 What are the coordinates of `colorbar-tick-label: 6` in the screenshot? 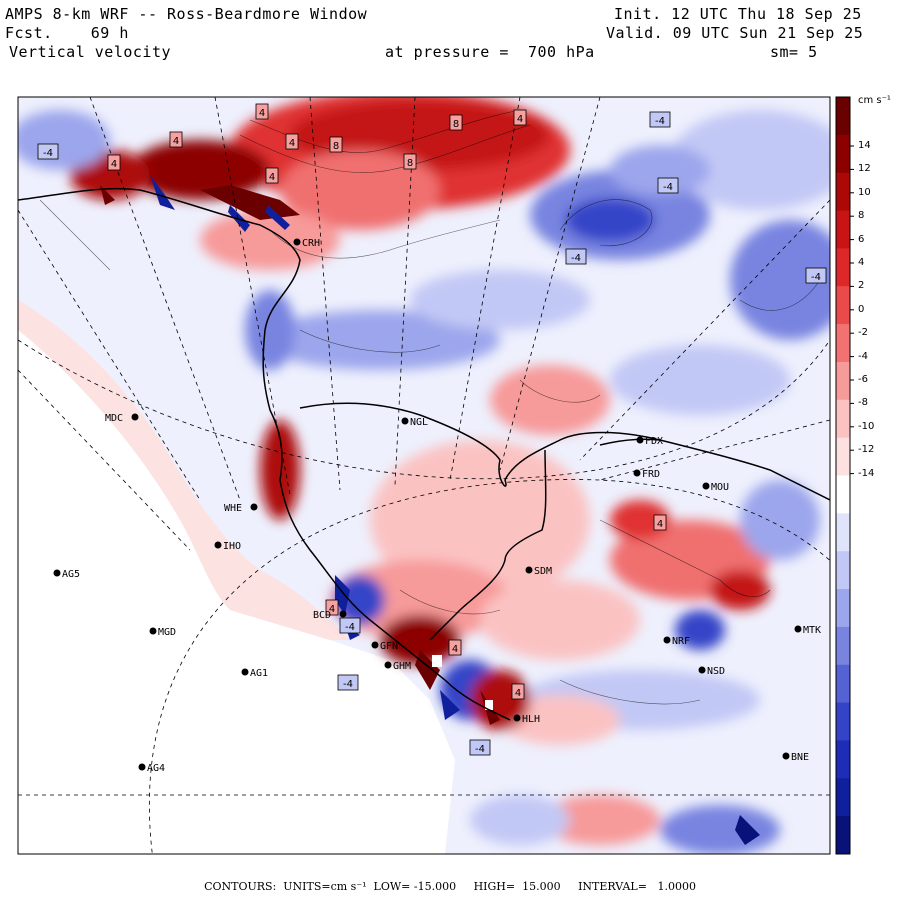 It's located at (861, 239).